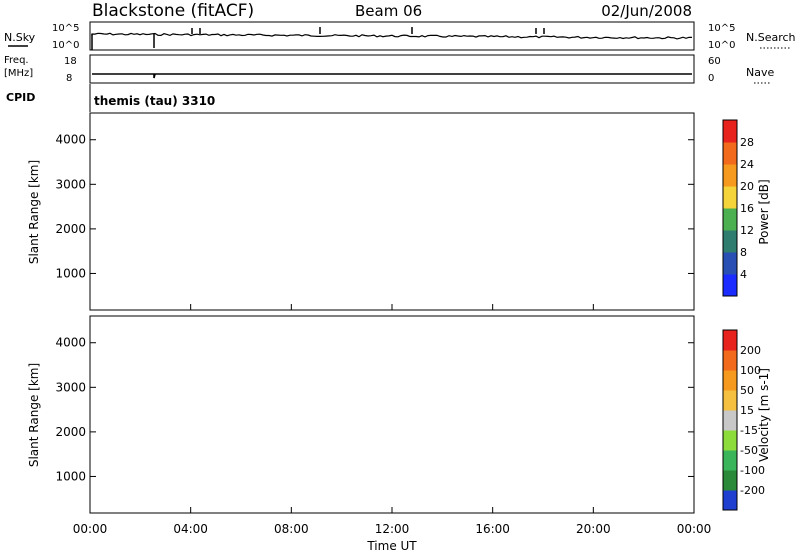 The width and height of the screenshot is (800, 554). I want to click on nsky-label: N.Sky, so click(20, 37).